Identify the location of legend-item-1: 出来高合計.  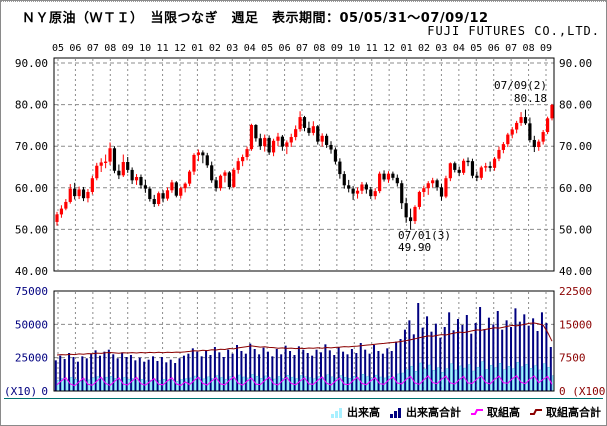
(425, 412).